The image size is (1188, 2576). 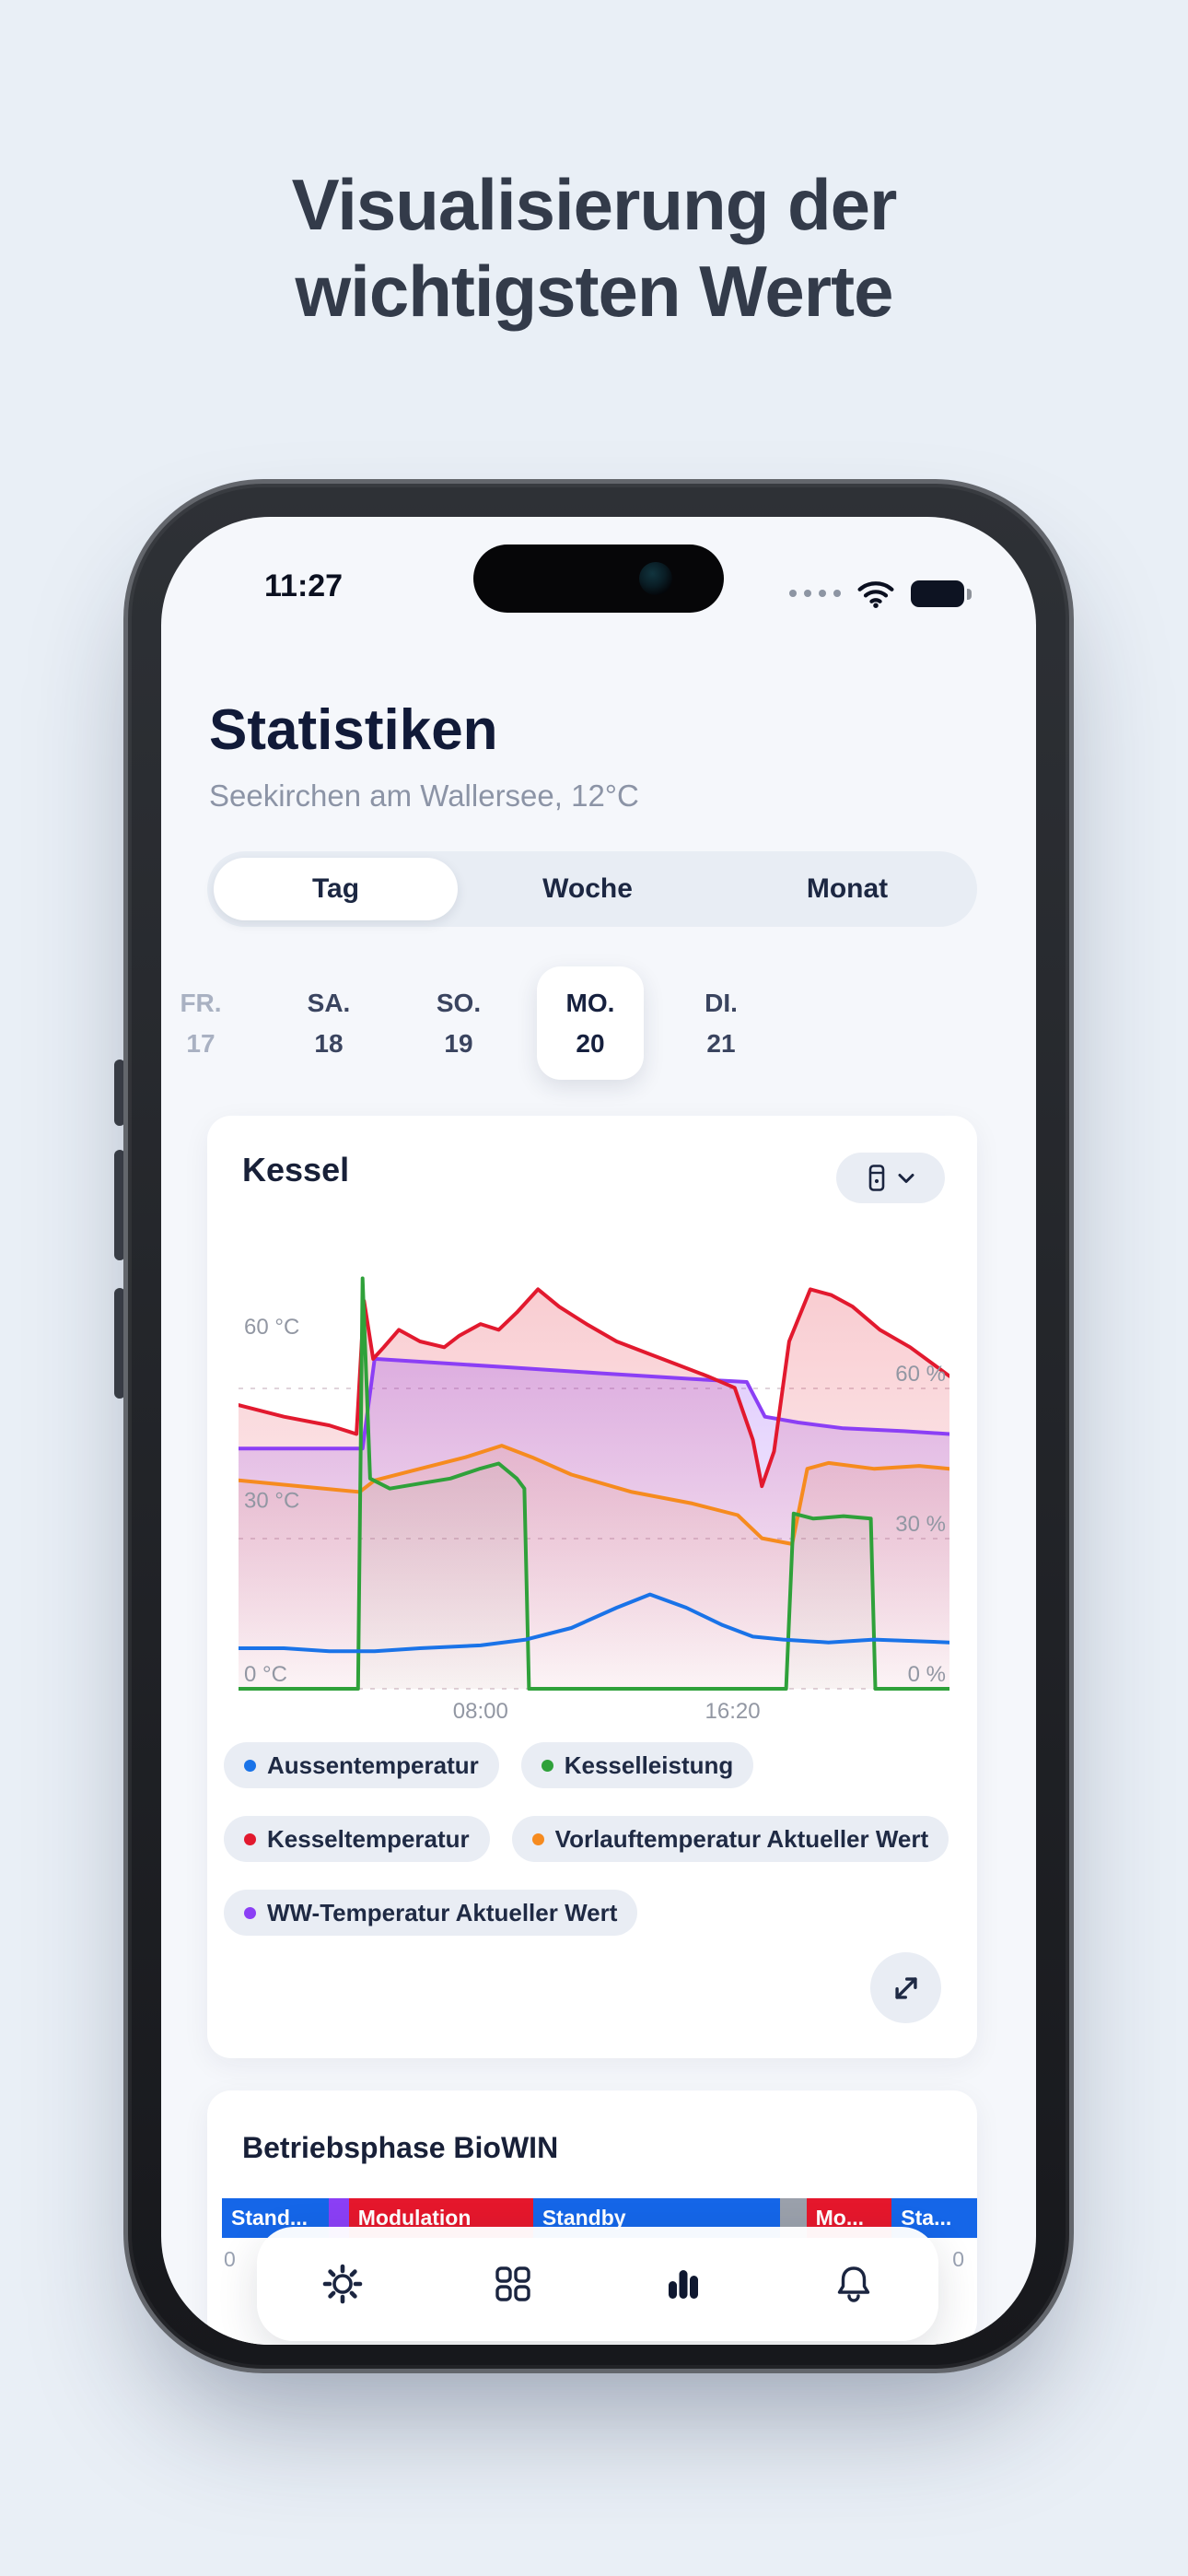 I want to click on kessel-card-title: Kessel, so click(x=296, y=1169).